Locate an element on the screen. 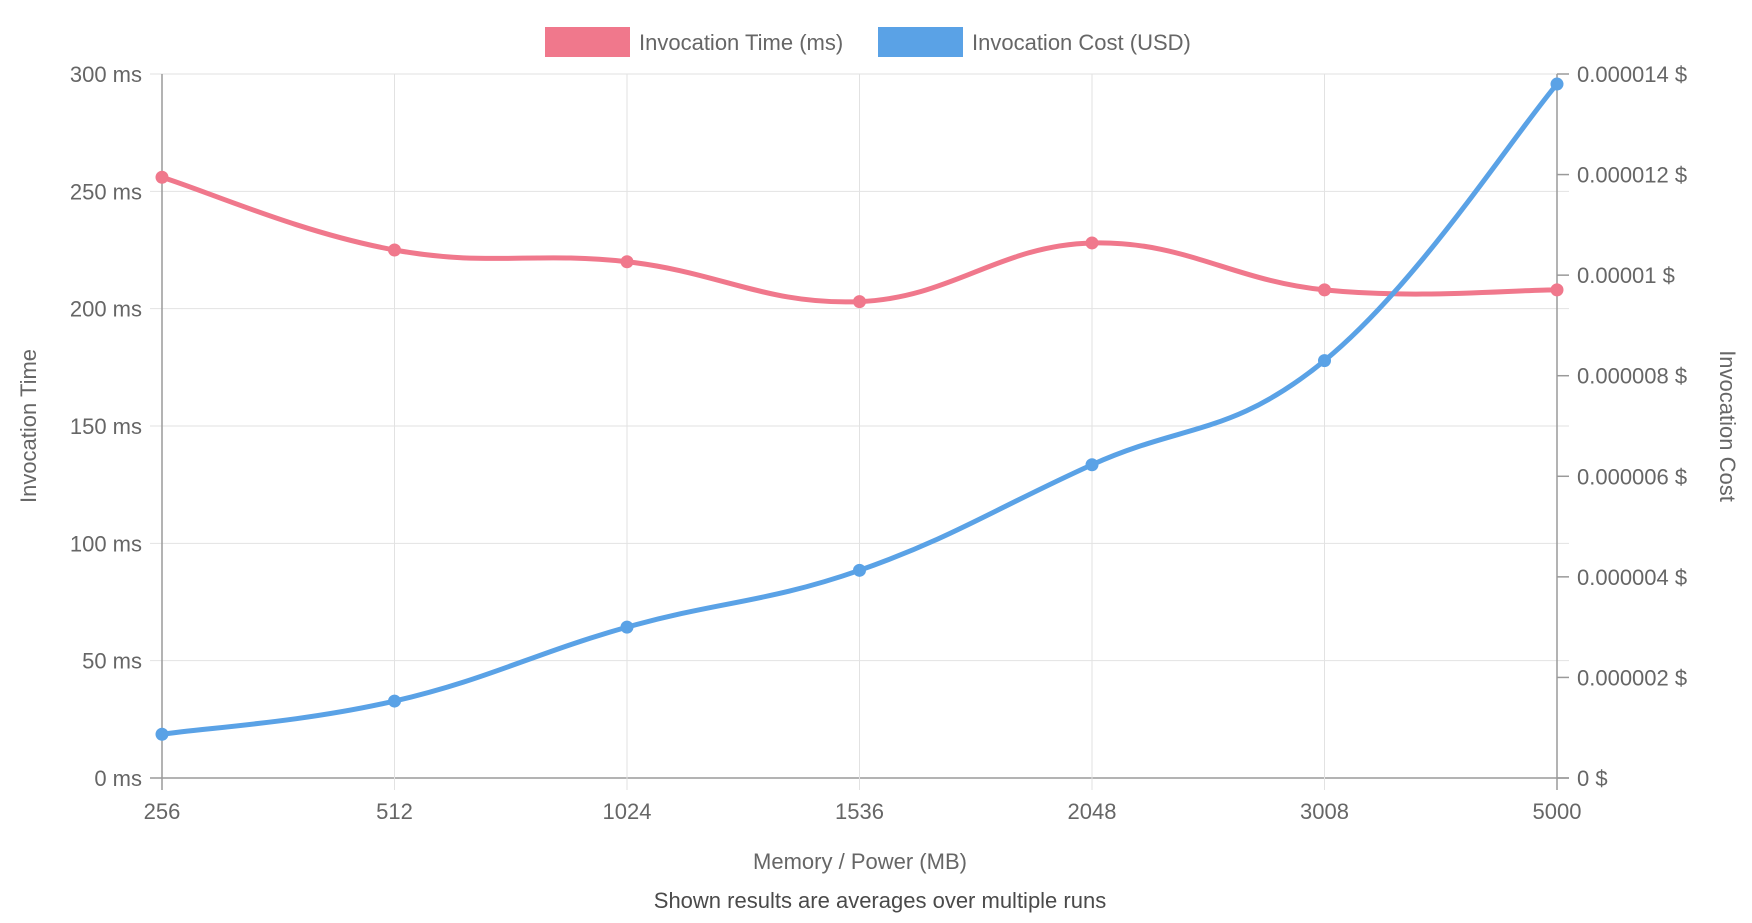 Image resolution: width=1752 pixels, height=923 pixels. y-left-tick-label: 250 ms is located at coordinates (106, 191).